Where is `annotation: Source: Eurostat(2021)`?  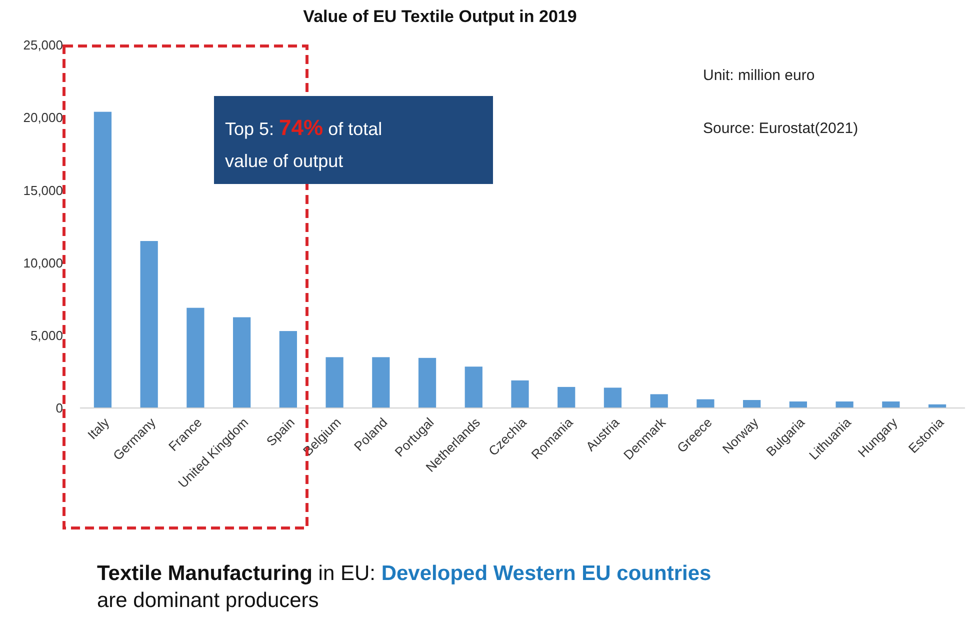
annotation: Source: Eurostat(2021) is located at coordinates (780, 128).